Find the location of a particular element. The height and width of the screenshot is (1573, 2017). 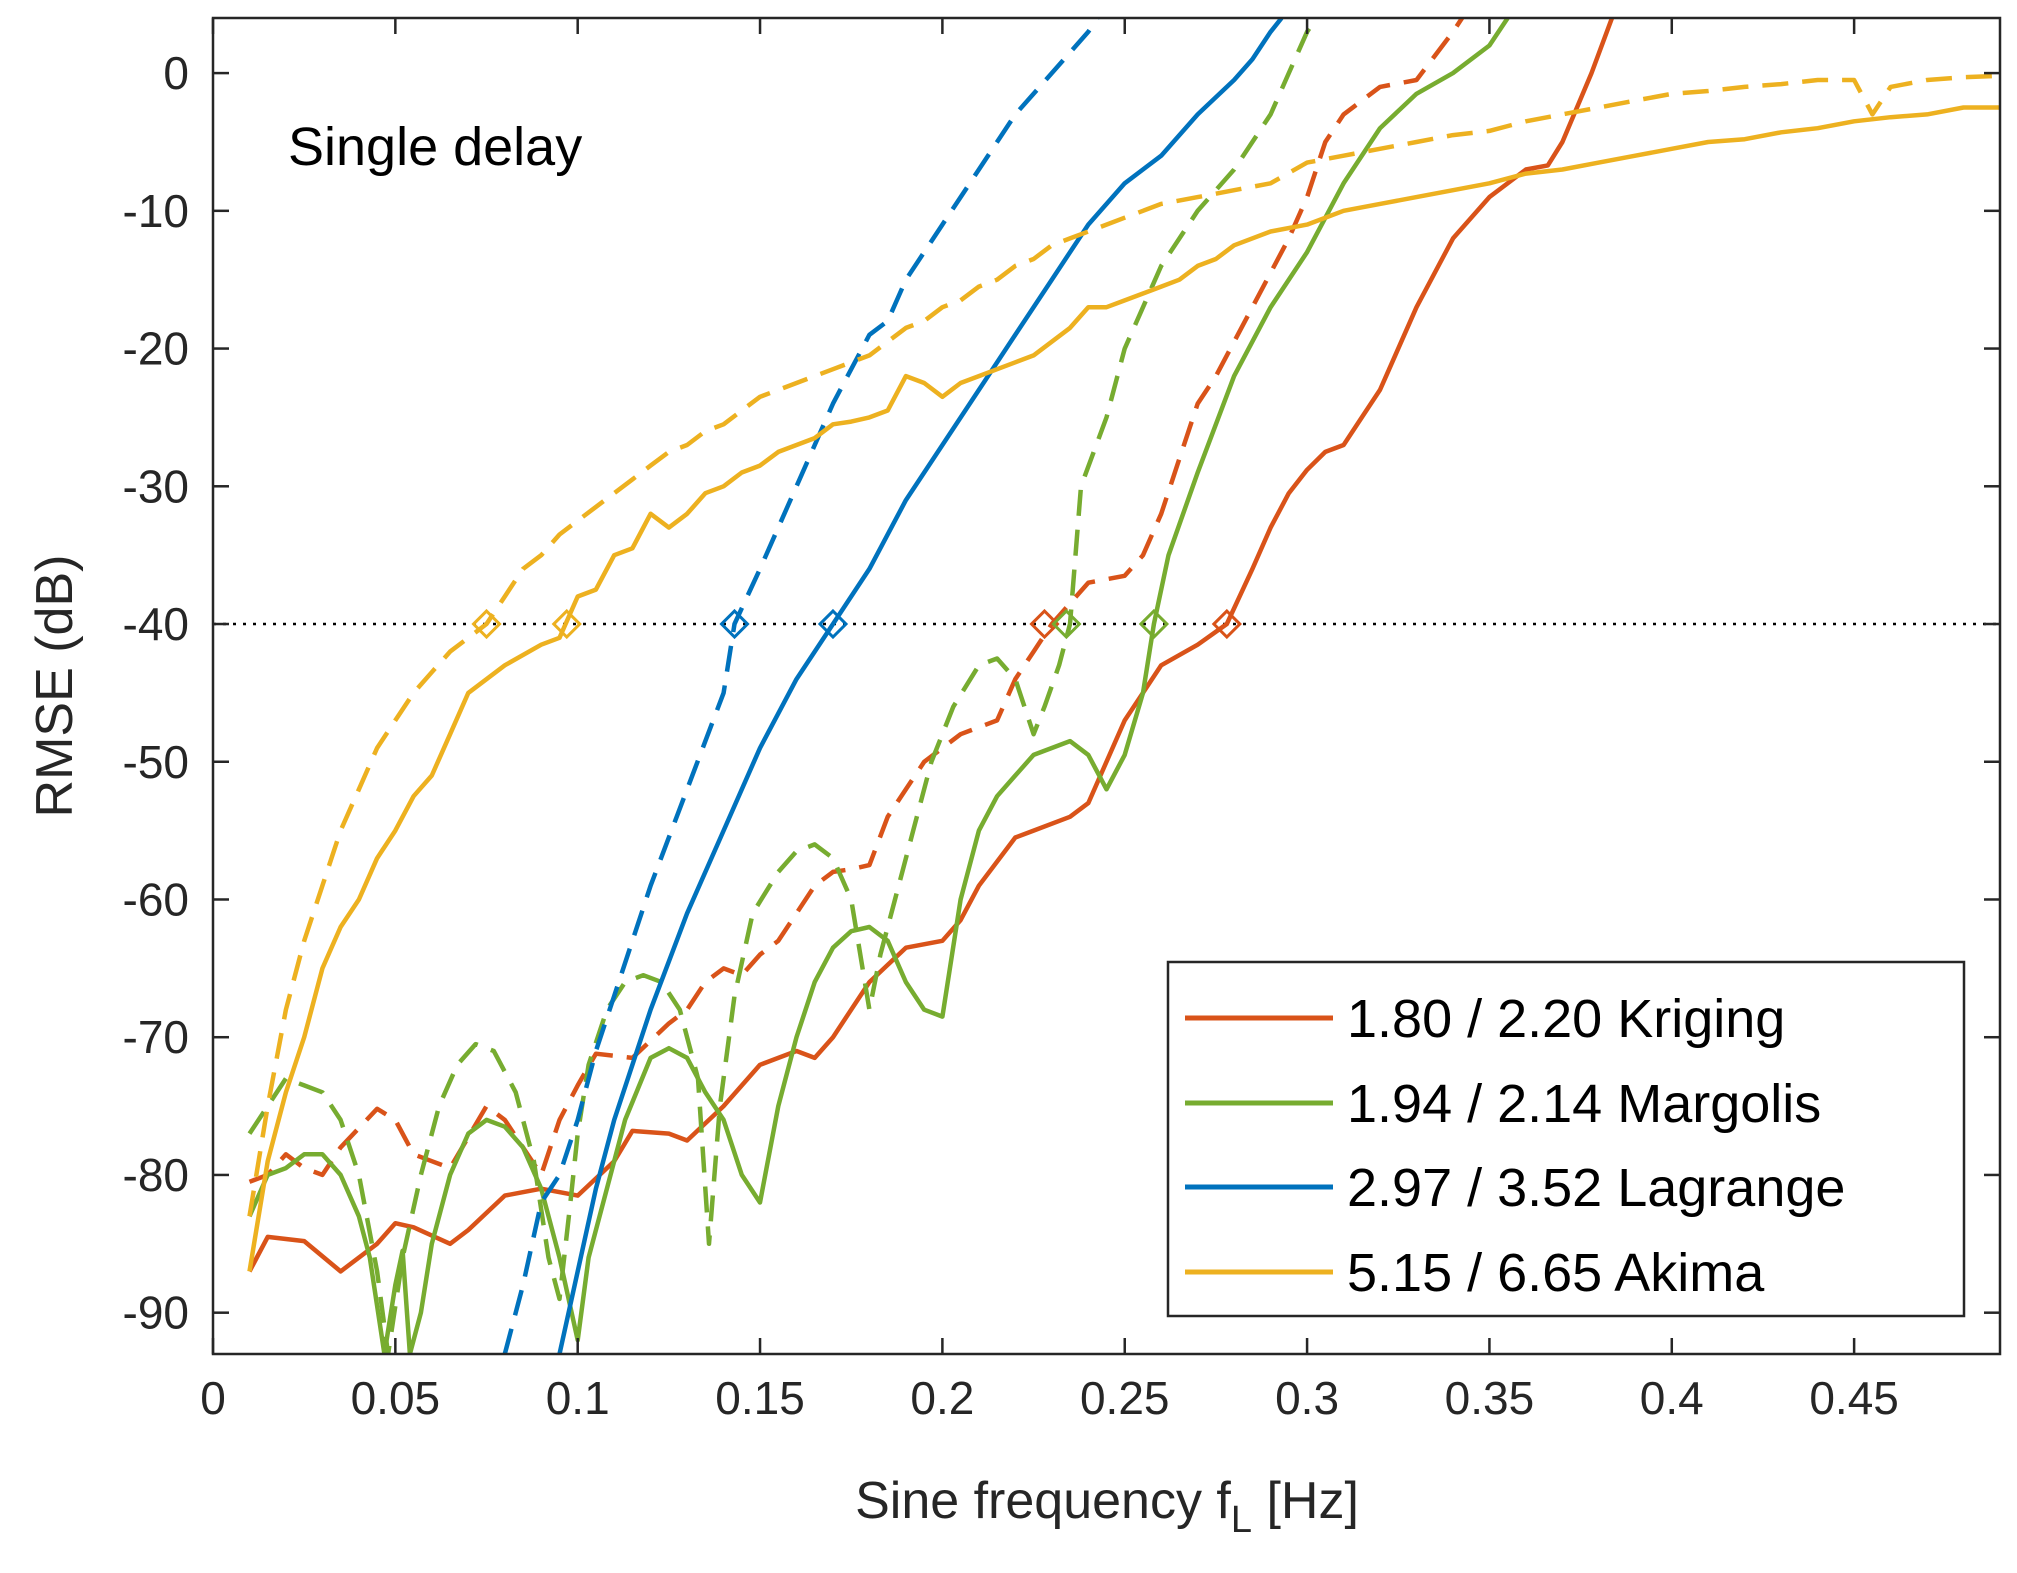

legend-label-akima: 5.15 / 6.65 Akima is located at coordinates (1556, 1273).